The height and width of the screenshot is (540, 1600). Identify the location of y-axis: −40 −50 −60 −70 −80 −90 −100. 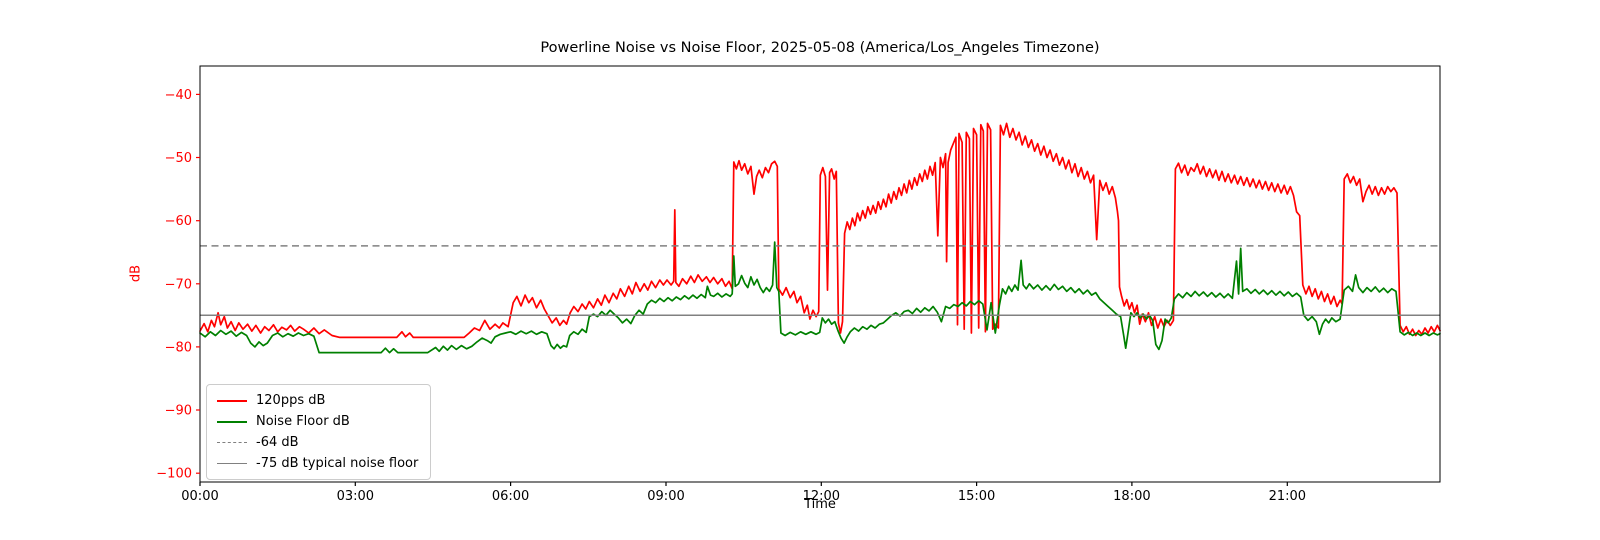
(178, 285).